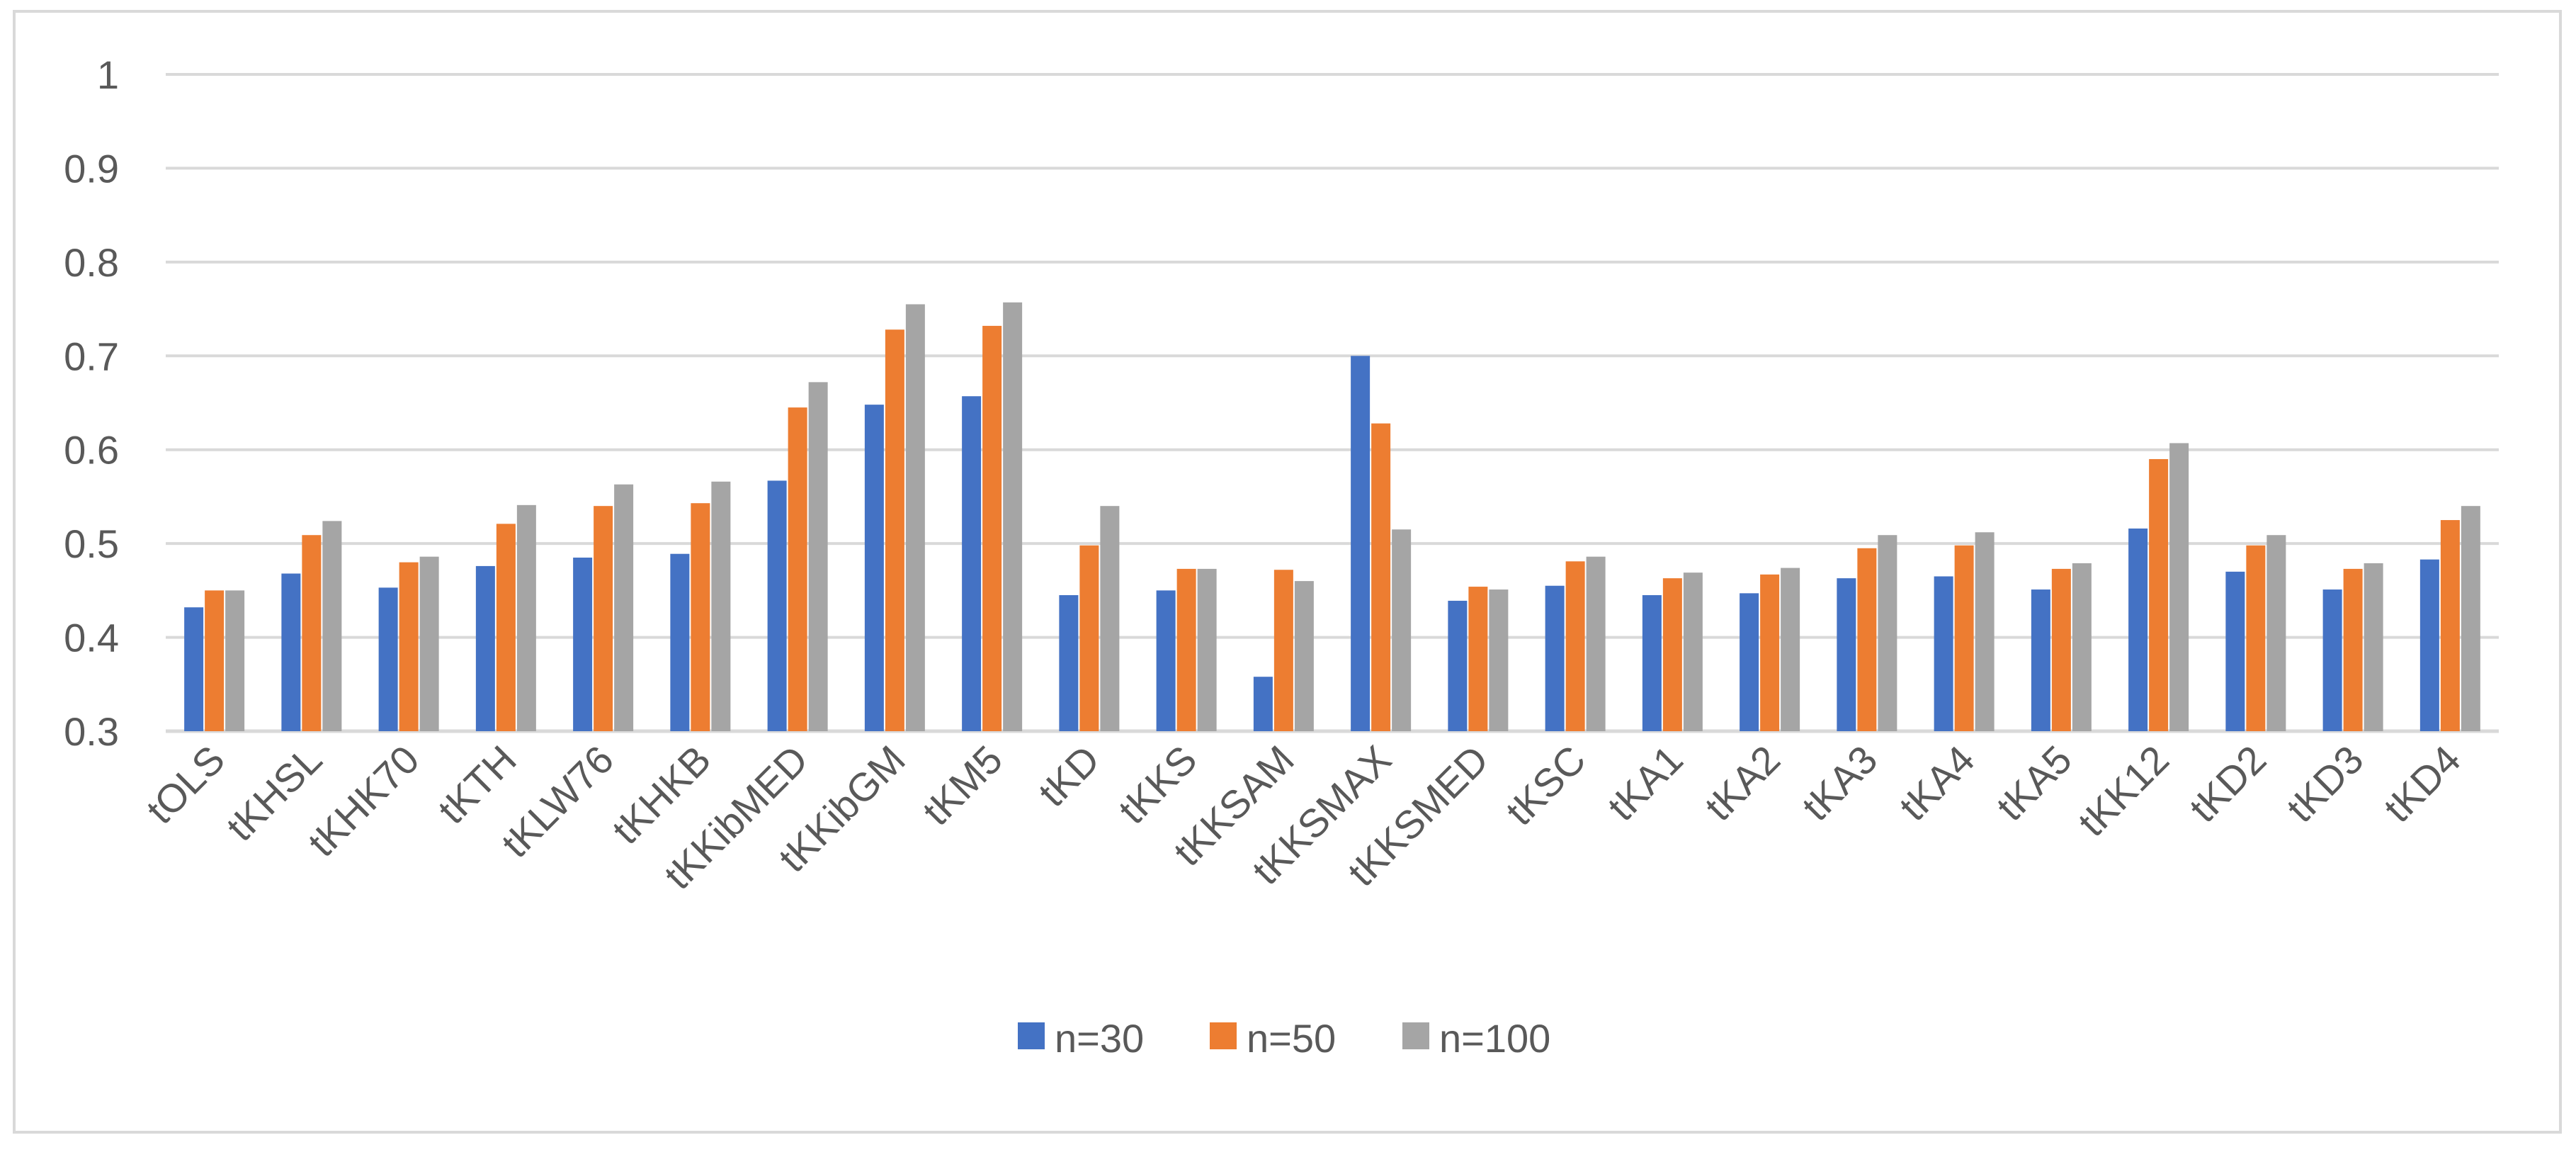  What do you see at coordinates (1867, 639) in the screenshot?
I see `bar-tKA3-n=50` at bounding box center [1867, 639].